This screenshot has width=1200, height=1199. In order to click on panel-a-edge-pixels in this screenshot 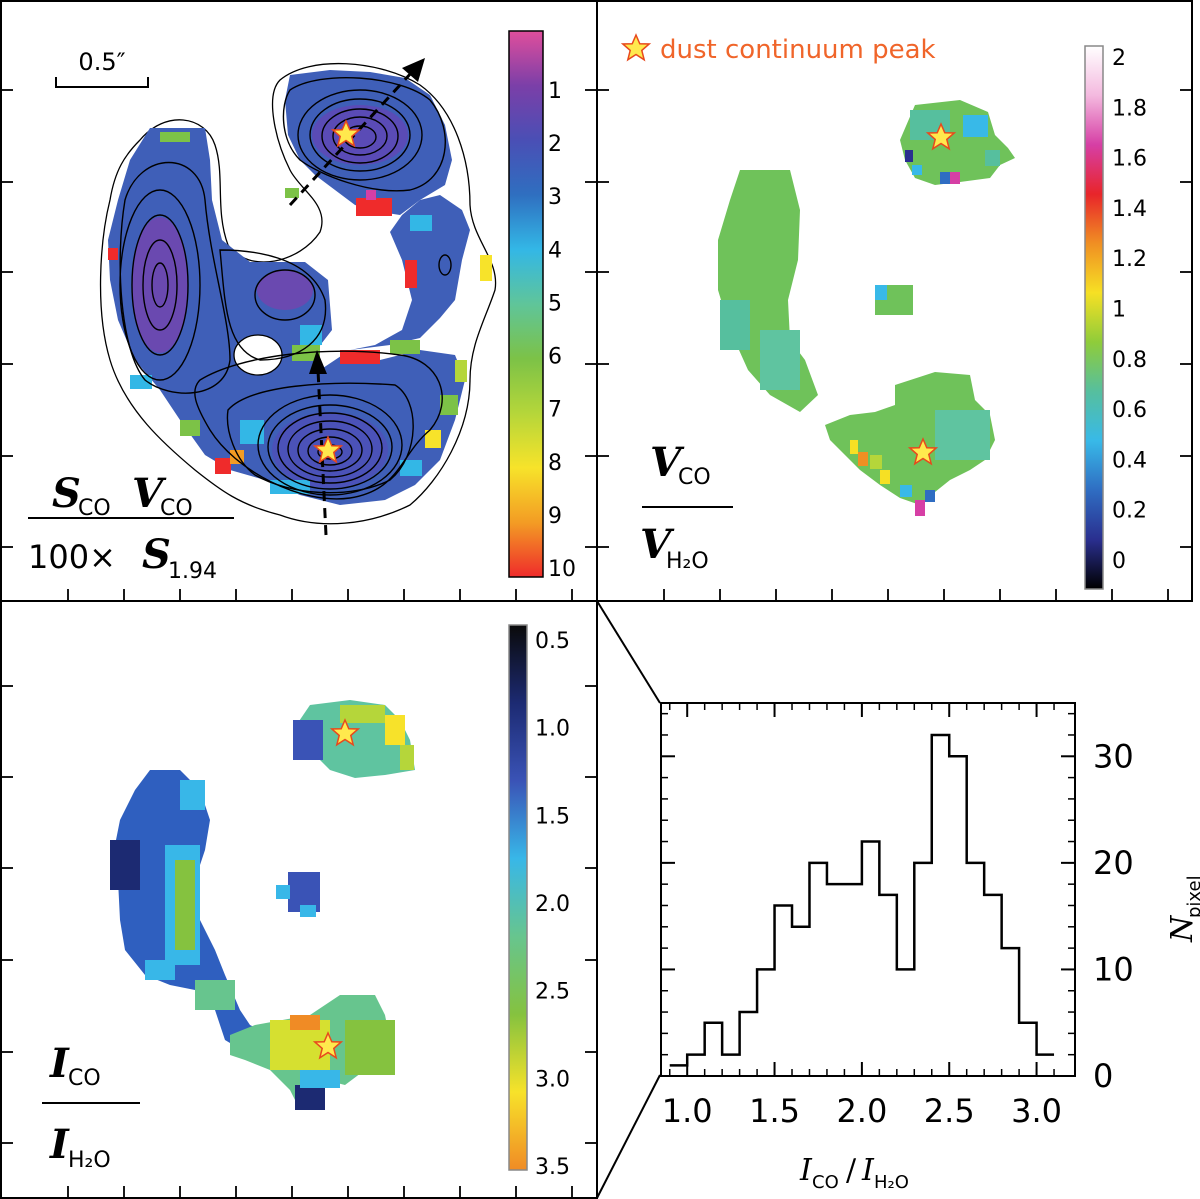, I will do `click(300, 313)`.